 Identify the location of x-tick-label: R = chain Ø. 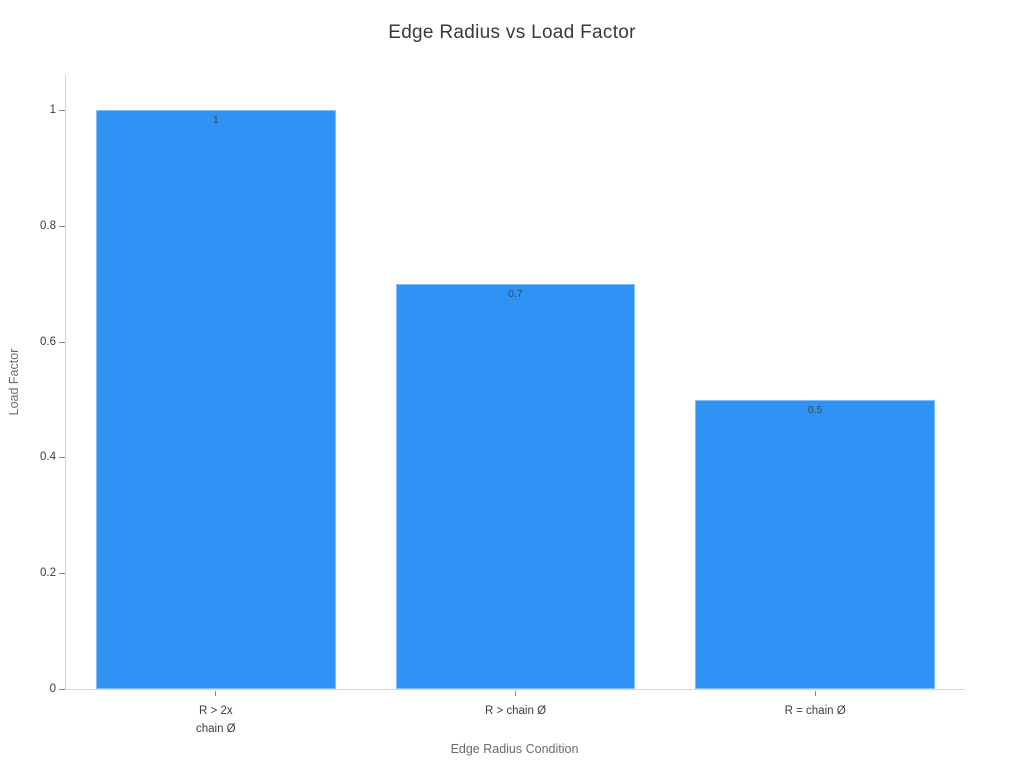
(815, 711).